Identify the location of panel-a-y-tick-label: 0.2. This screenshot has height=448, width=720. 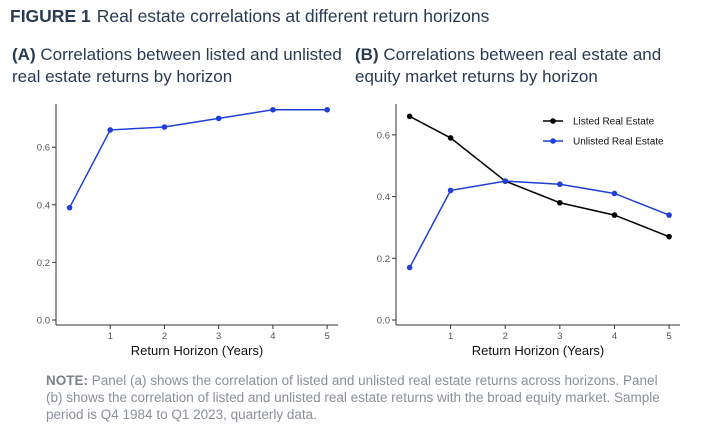
(43, 263).